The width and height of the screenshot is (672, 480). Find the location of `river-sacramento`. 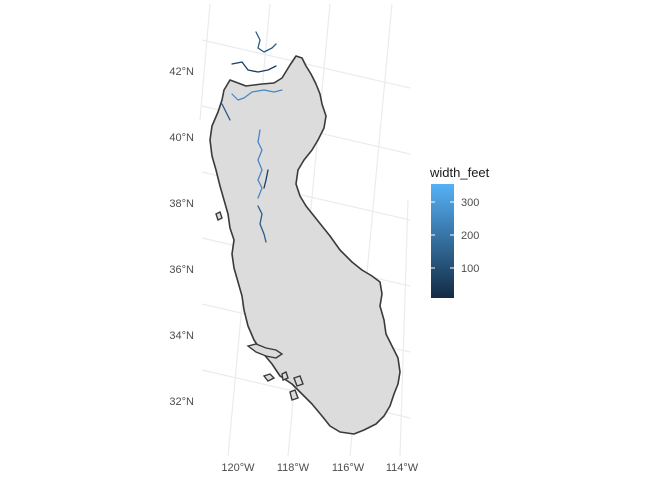

river-sacramento is located at coordinates (260, 164).